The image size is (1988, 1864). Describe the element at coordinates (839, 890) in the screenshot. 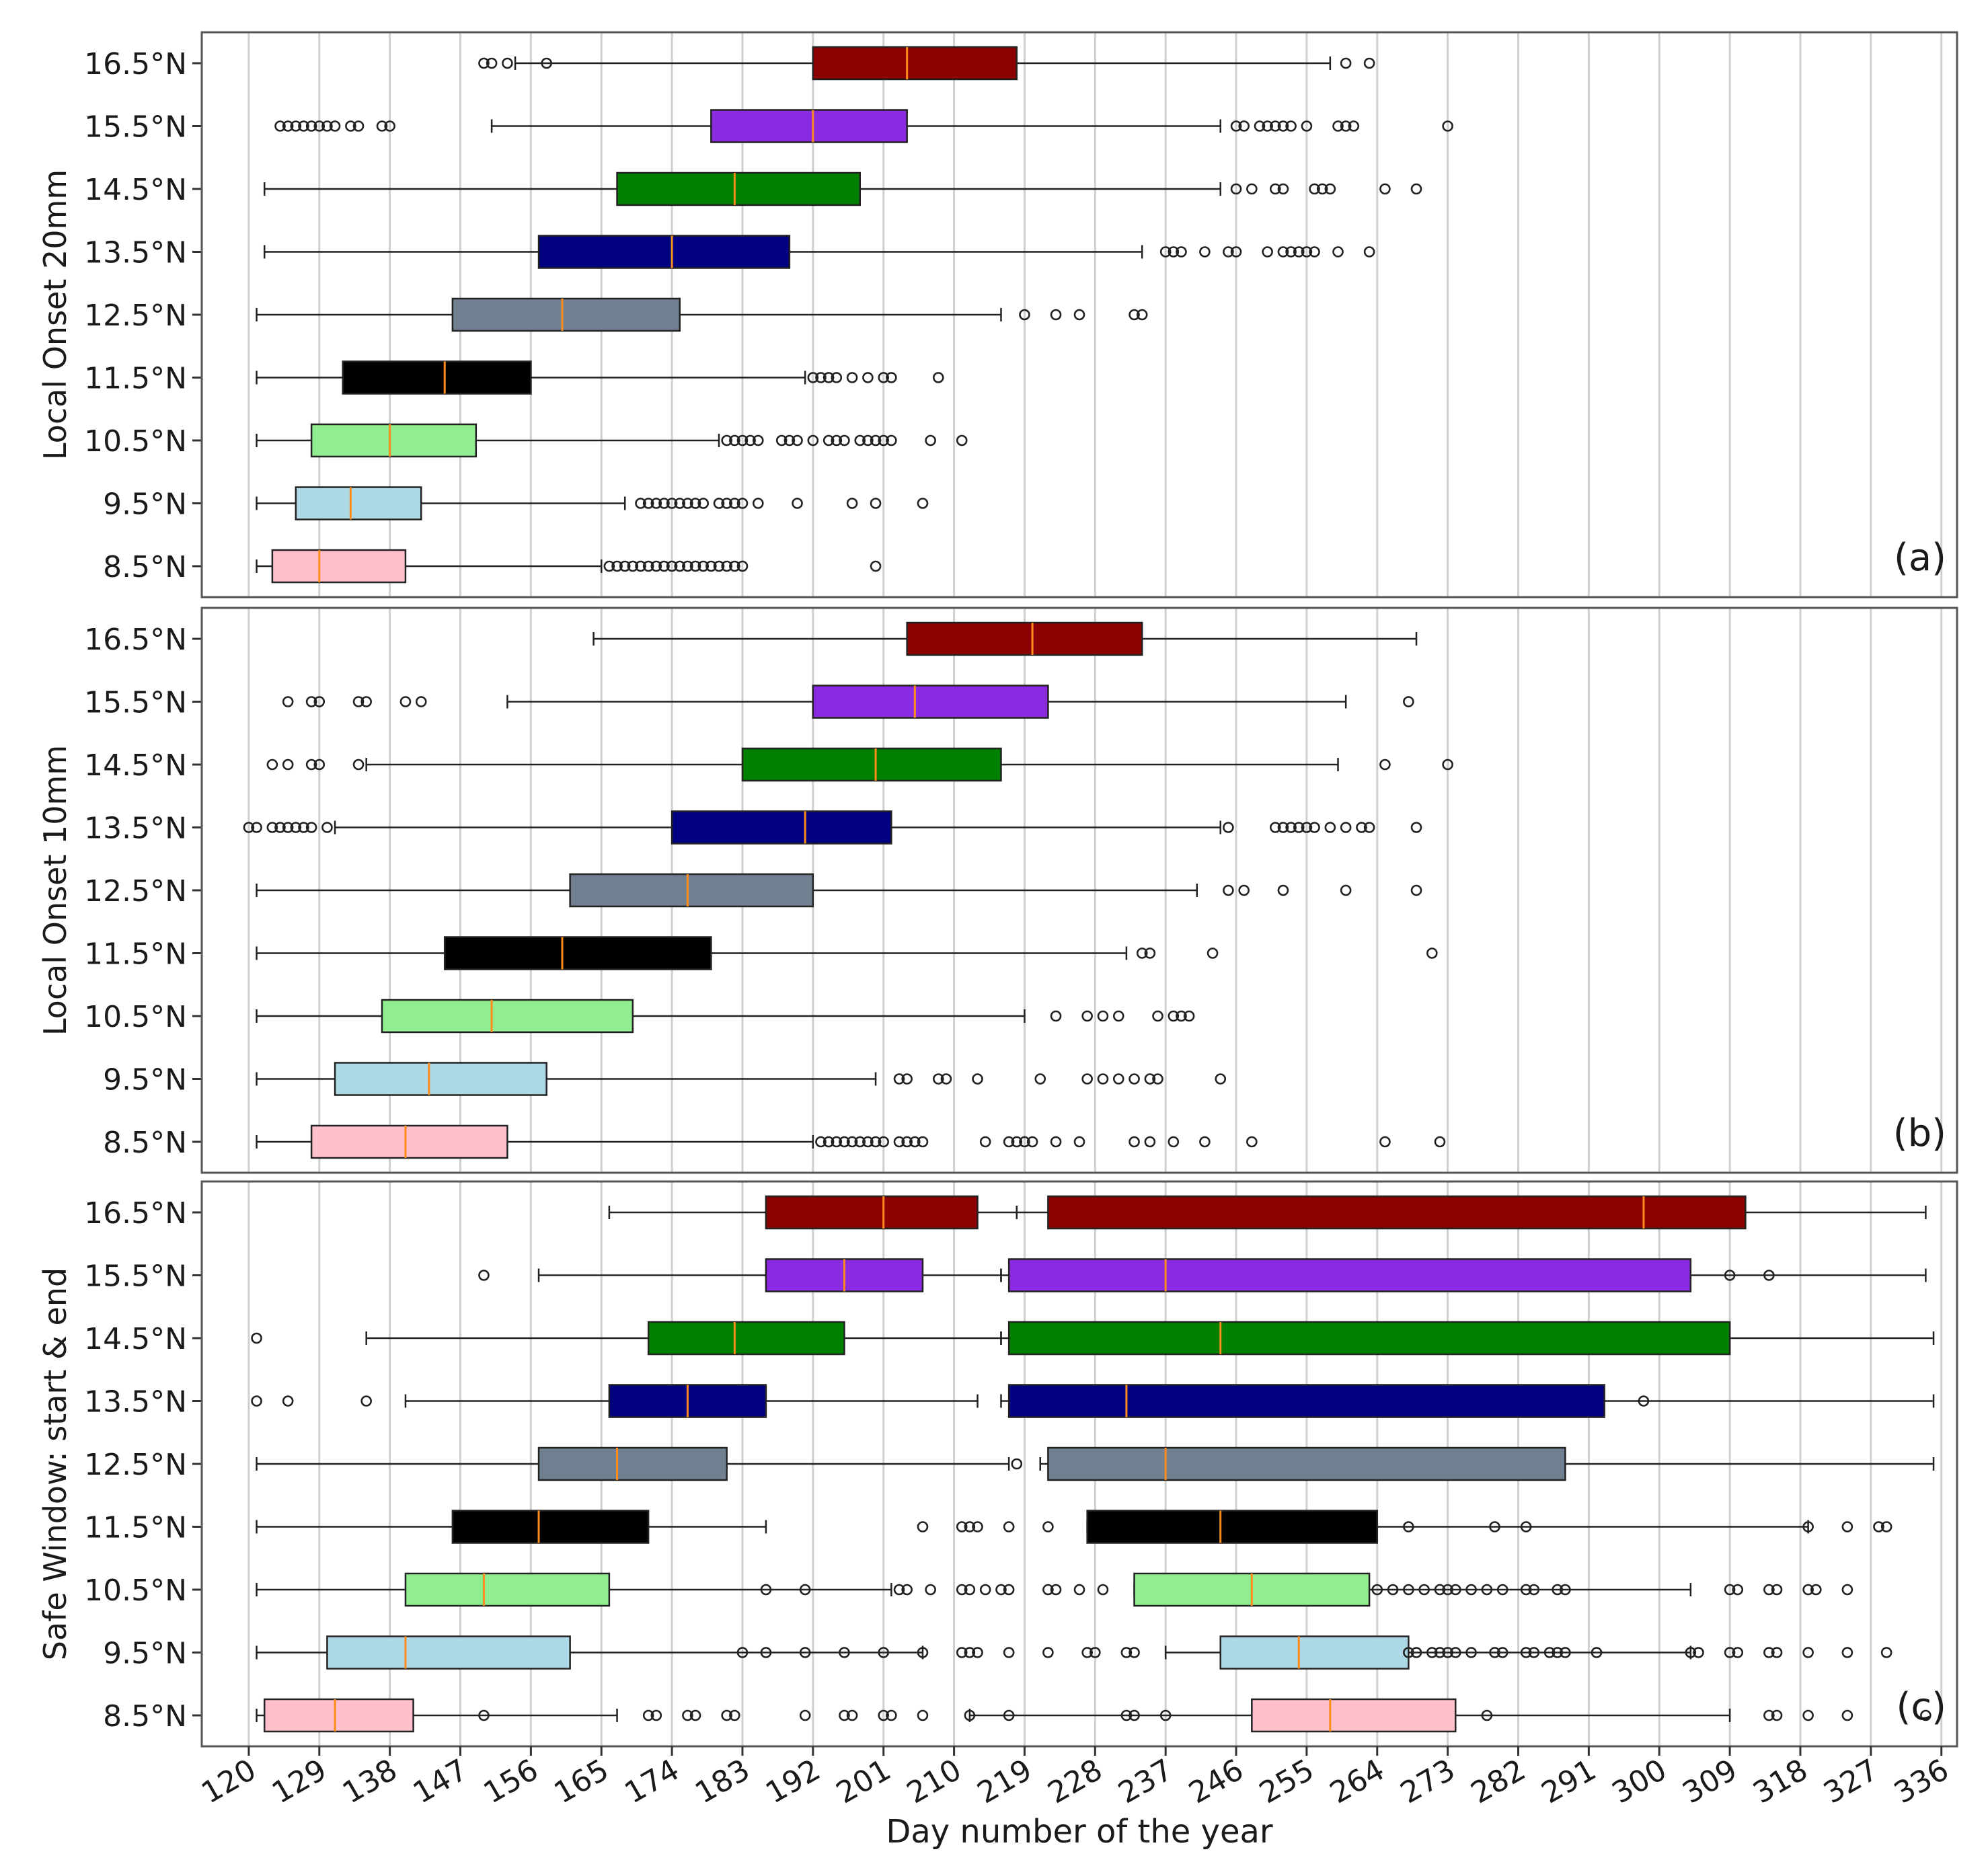

I see `box-12.5` at that location.